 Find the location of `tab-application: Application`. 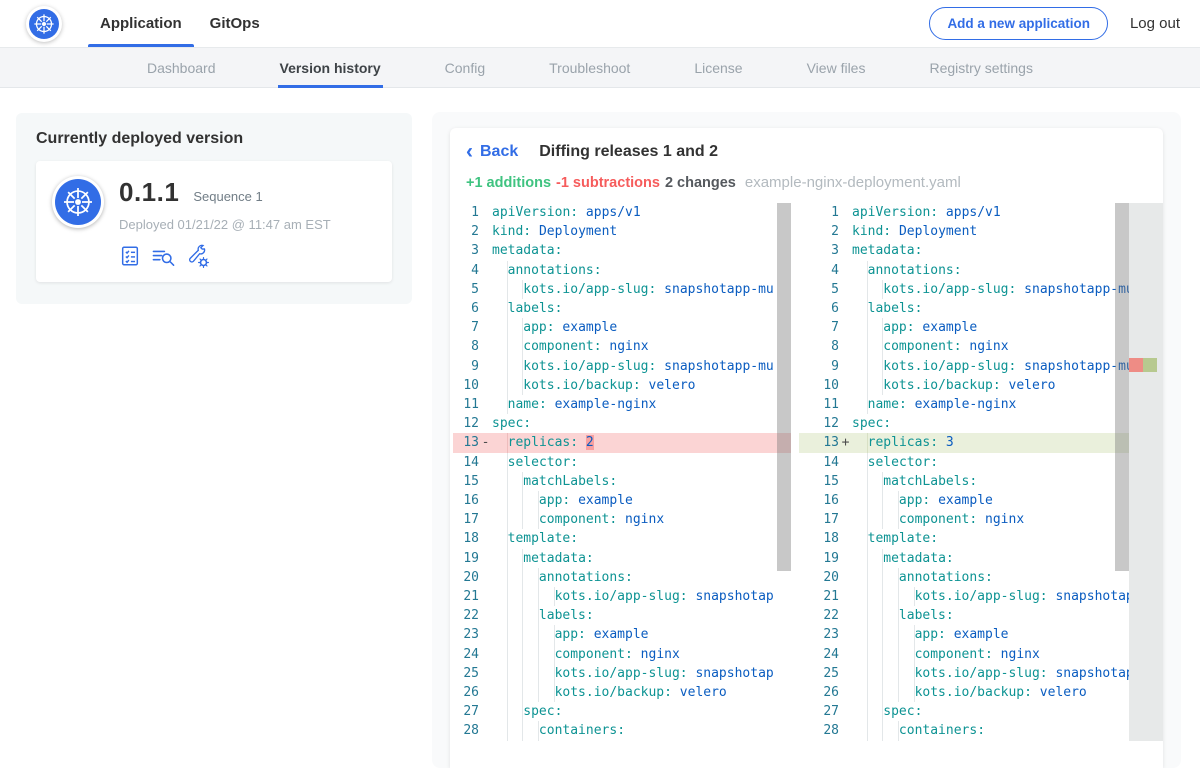

tab-application: Application is located at coordinates (141, 23).